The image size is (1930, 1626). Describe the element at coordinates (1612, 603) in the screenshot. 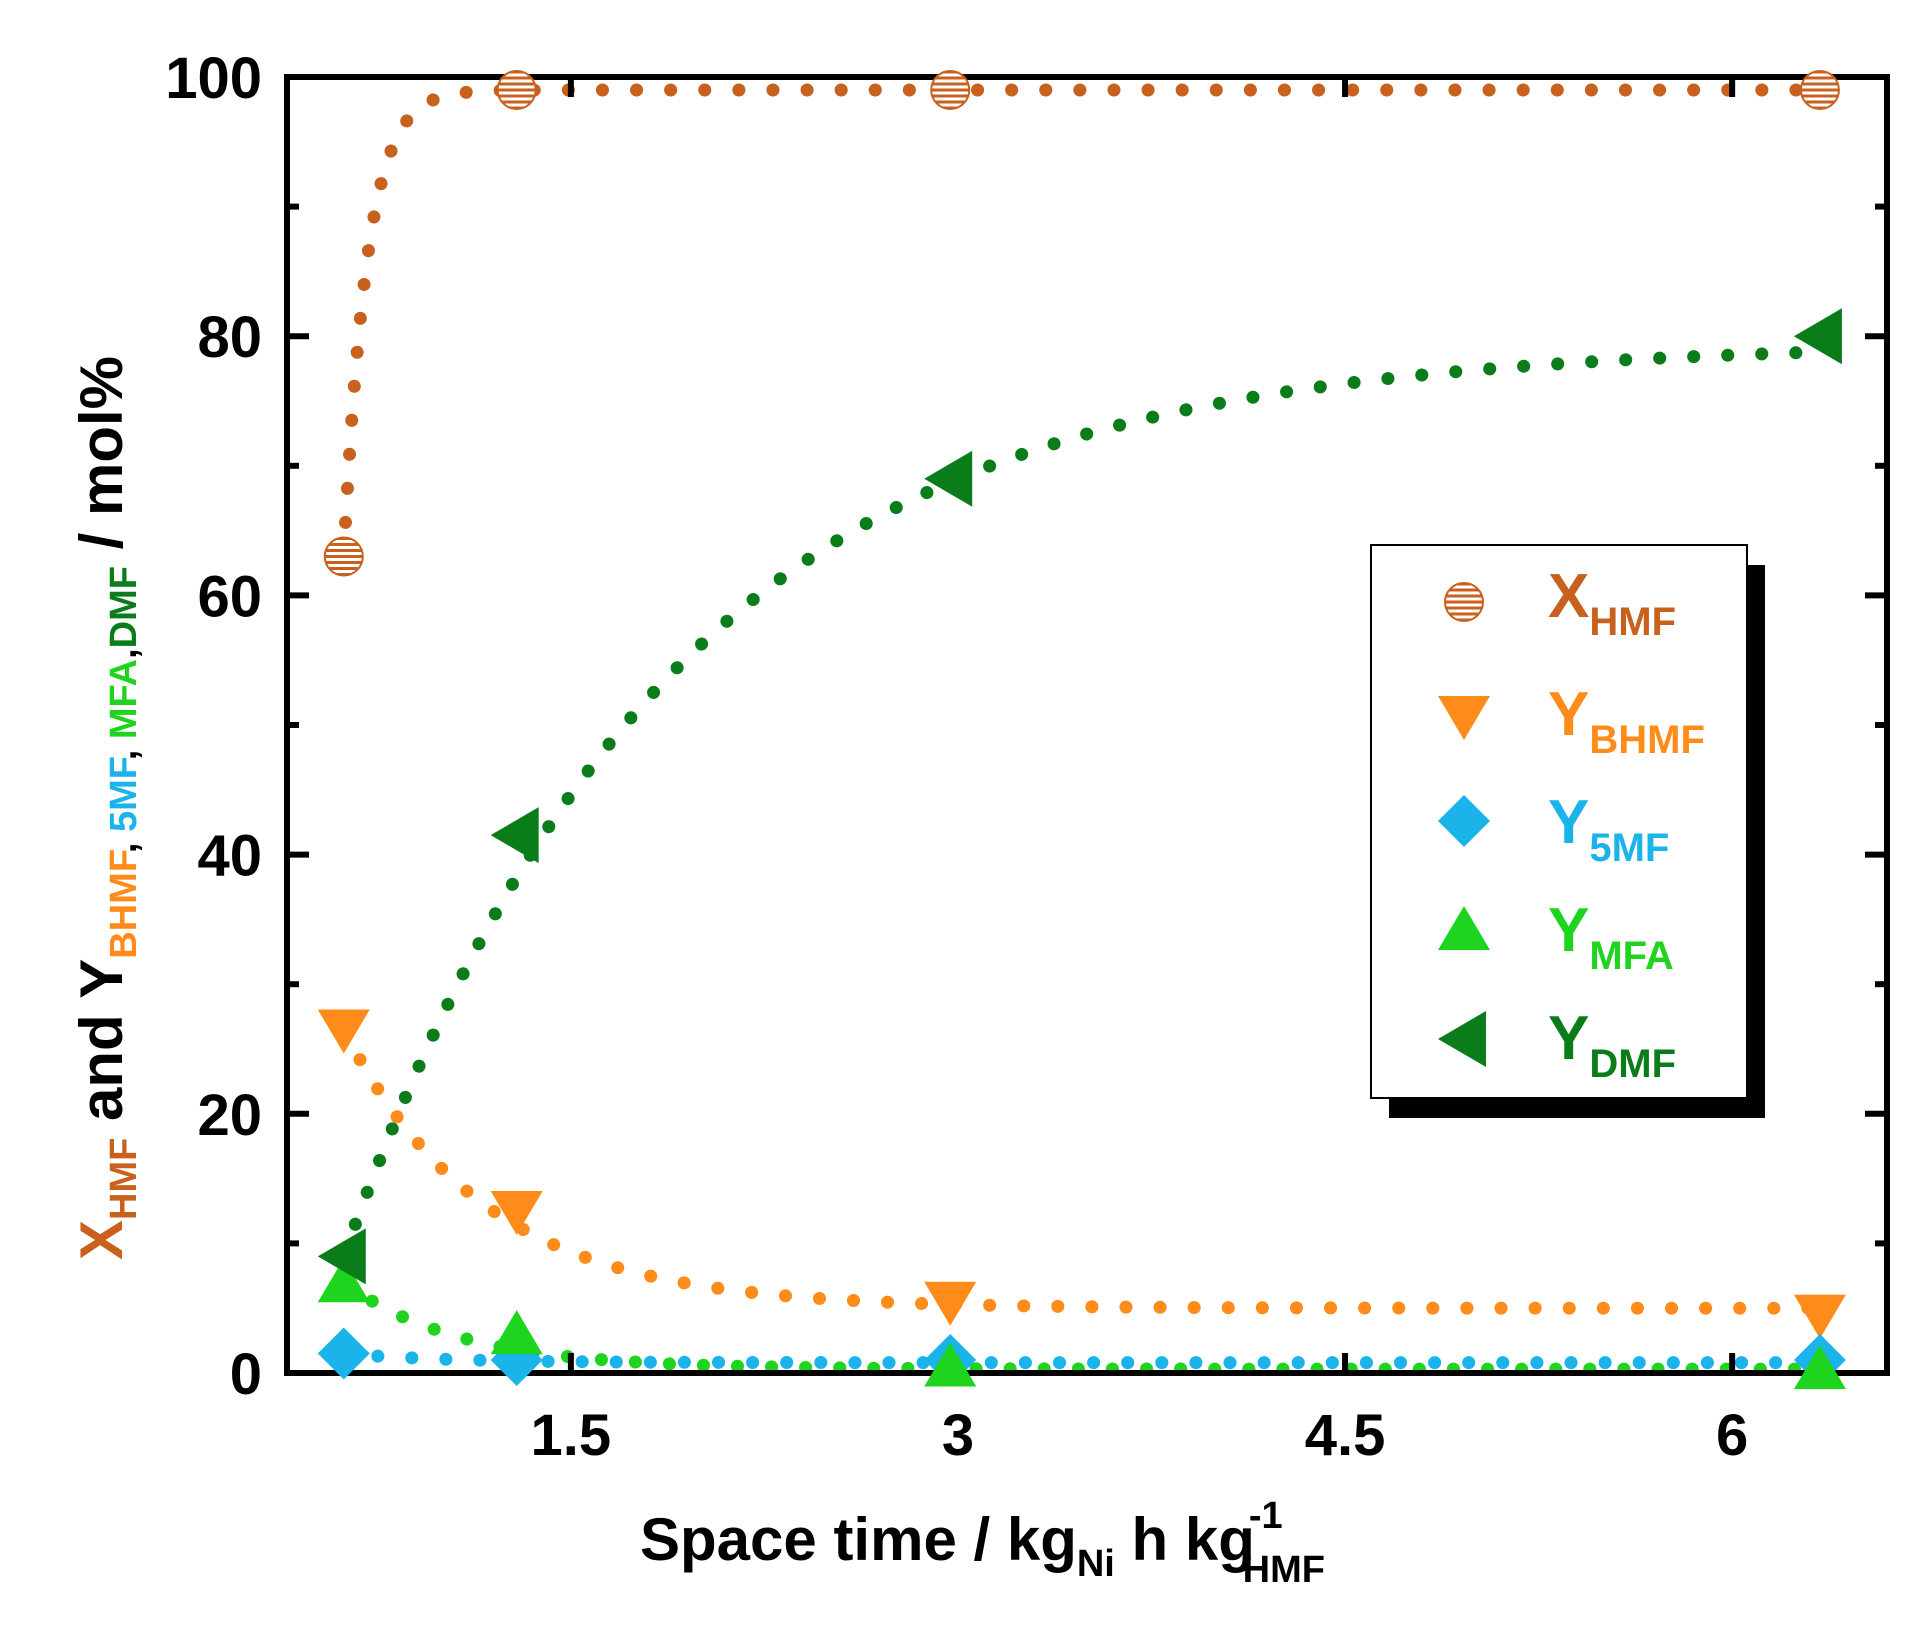

I see `legend-entry-xhmf: XHMF` at that location.